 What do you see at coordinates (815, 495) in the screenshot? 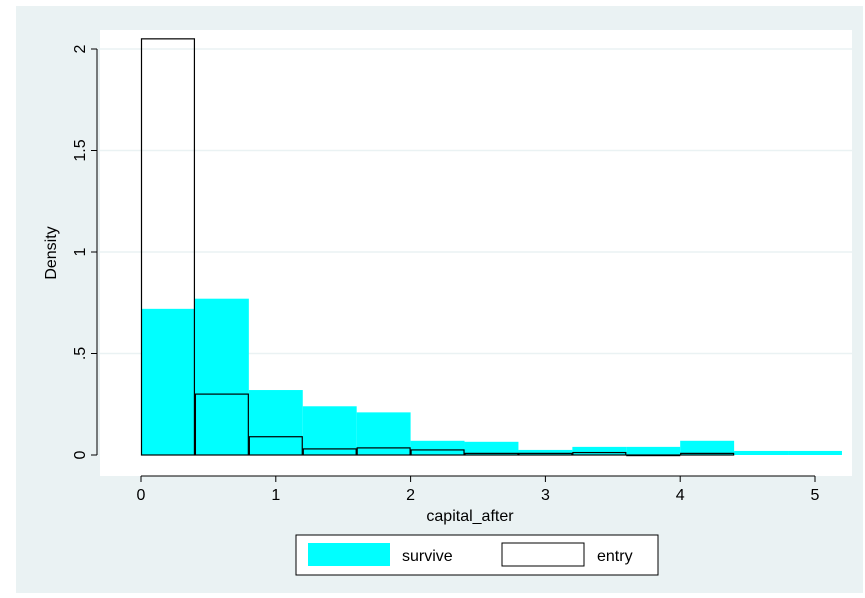
I see `x-tick-label-5: 5` at bounding box center [815, 495].